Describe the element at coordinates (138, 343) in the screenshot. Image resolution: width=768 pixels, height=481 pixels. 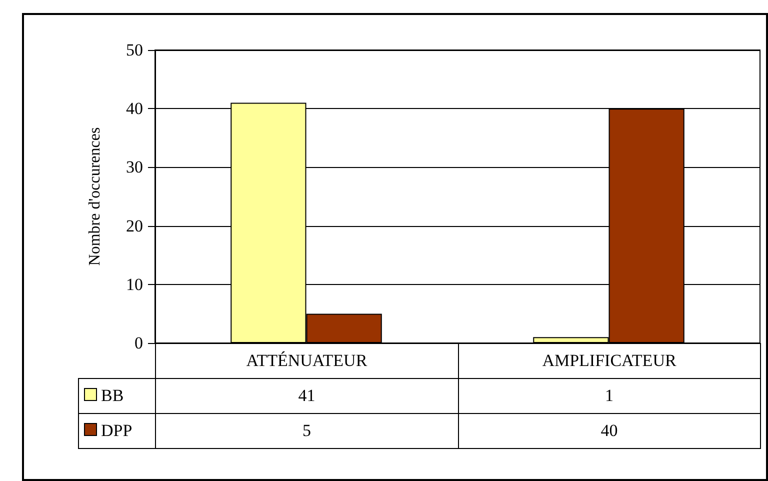
I see `y-tick-label: 0` at that location.